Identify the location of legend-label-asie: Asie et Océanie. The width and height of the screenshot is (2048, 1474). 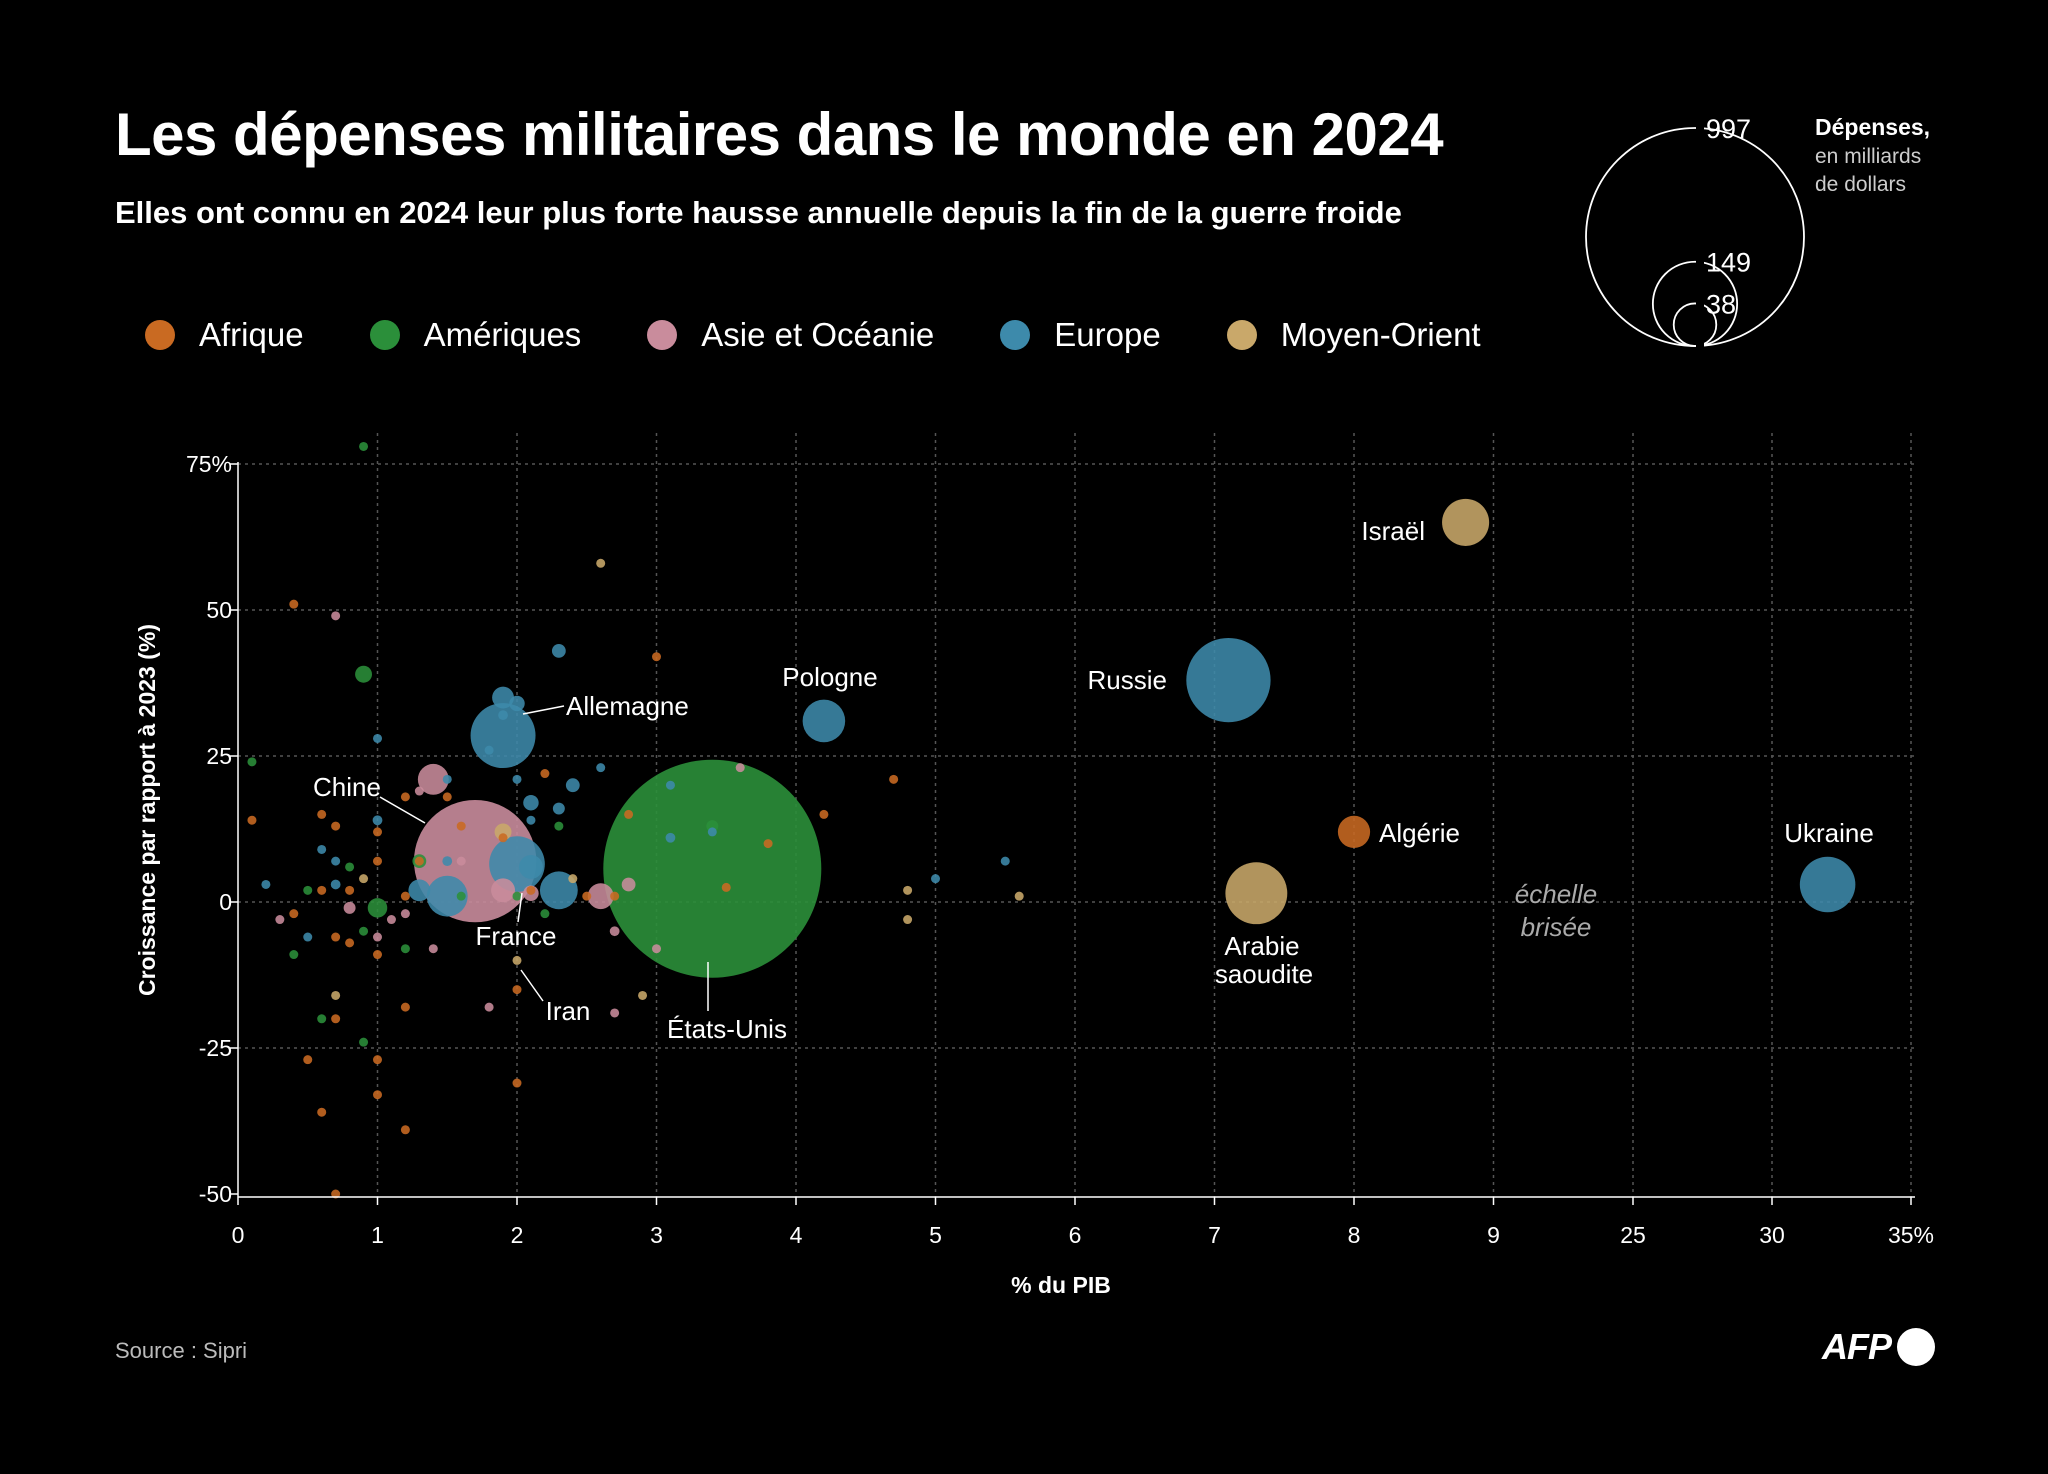
(818, 334).